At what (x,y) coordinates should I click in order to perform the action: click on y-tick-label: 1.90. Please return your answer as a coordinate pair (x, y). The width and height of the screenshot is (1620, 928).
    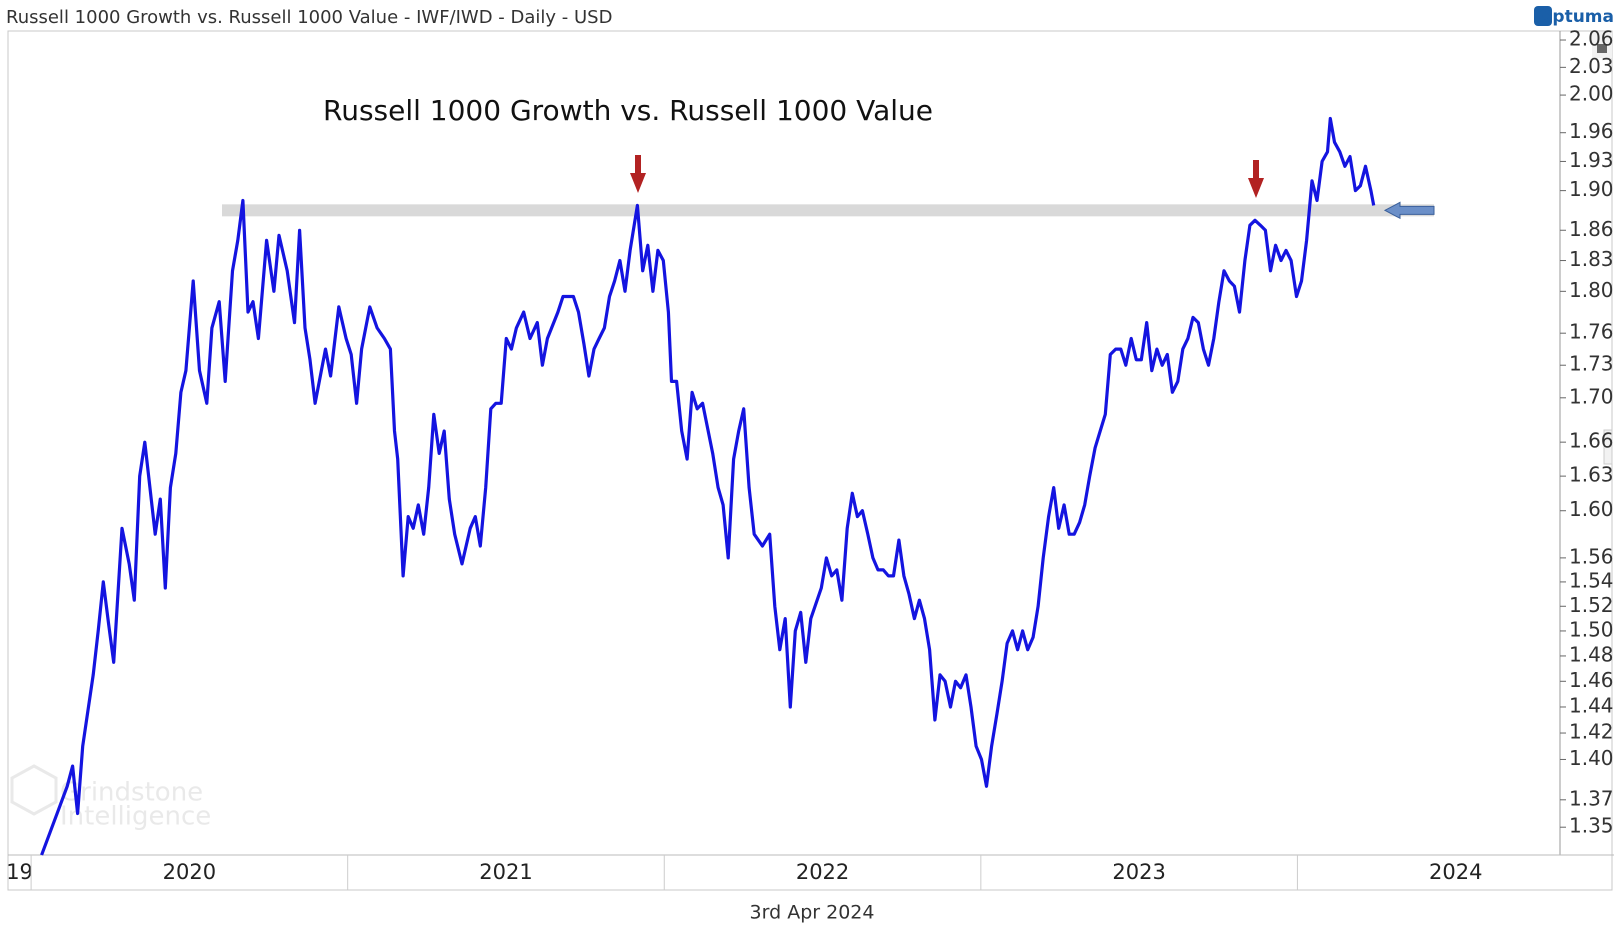
    Looking at the image, I should click on (1591, 189).